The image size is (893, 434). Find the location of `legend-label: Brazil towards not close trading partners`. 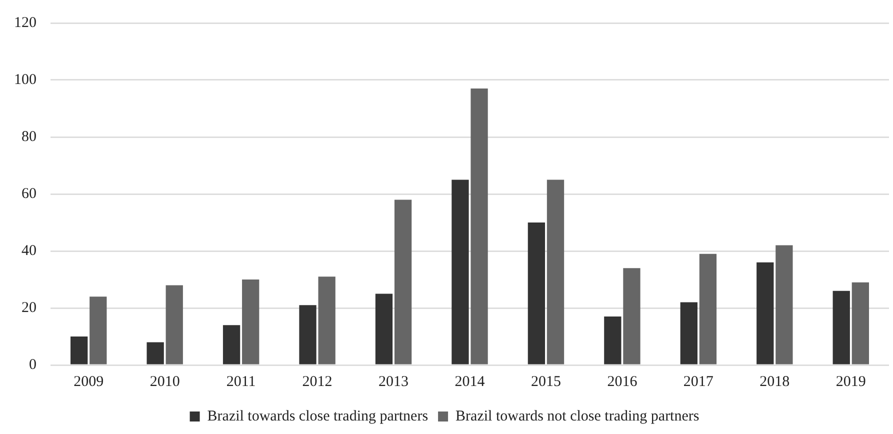

legend-label: Brazil towards not close trading partners is located at coordinates (578, 416).